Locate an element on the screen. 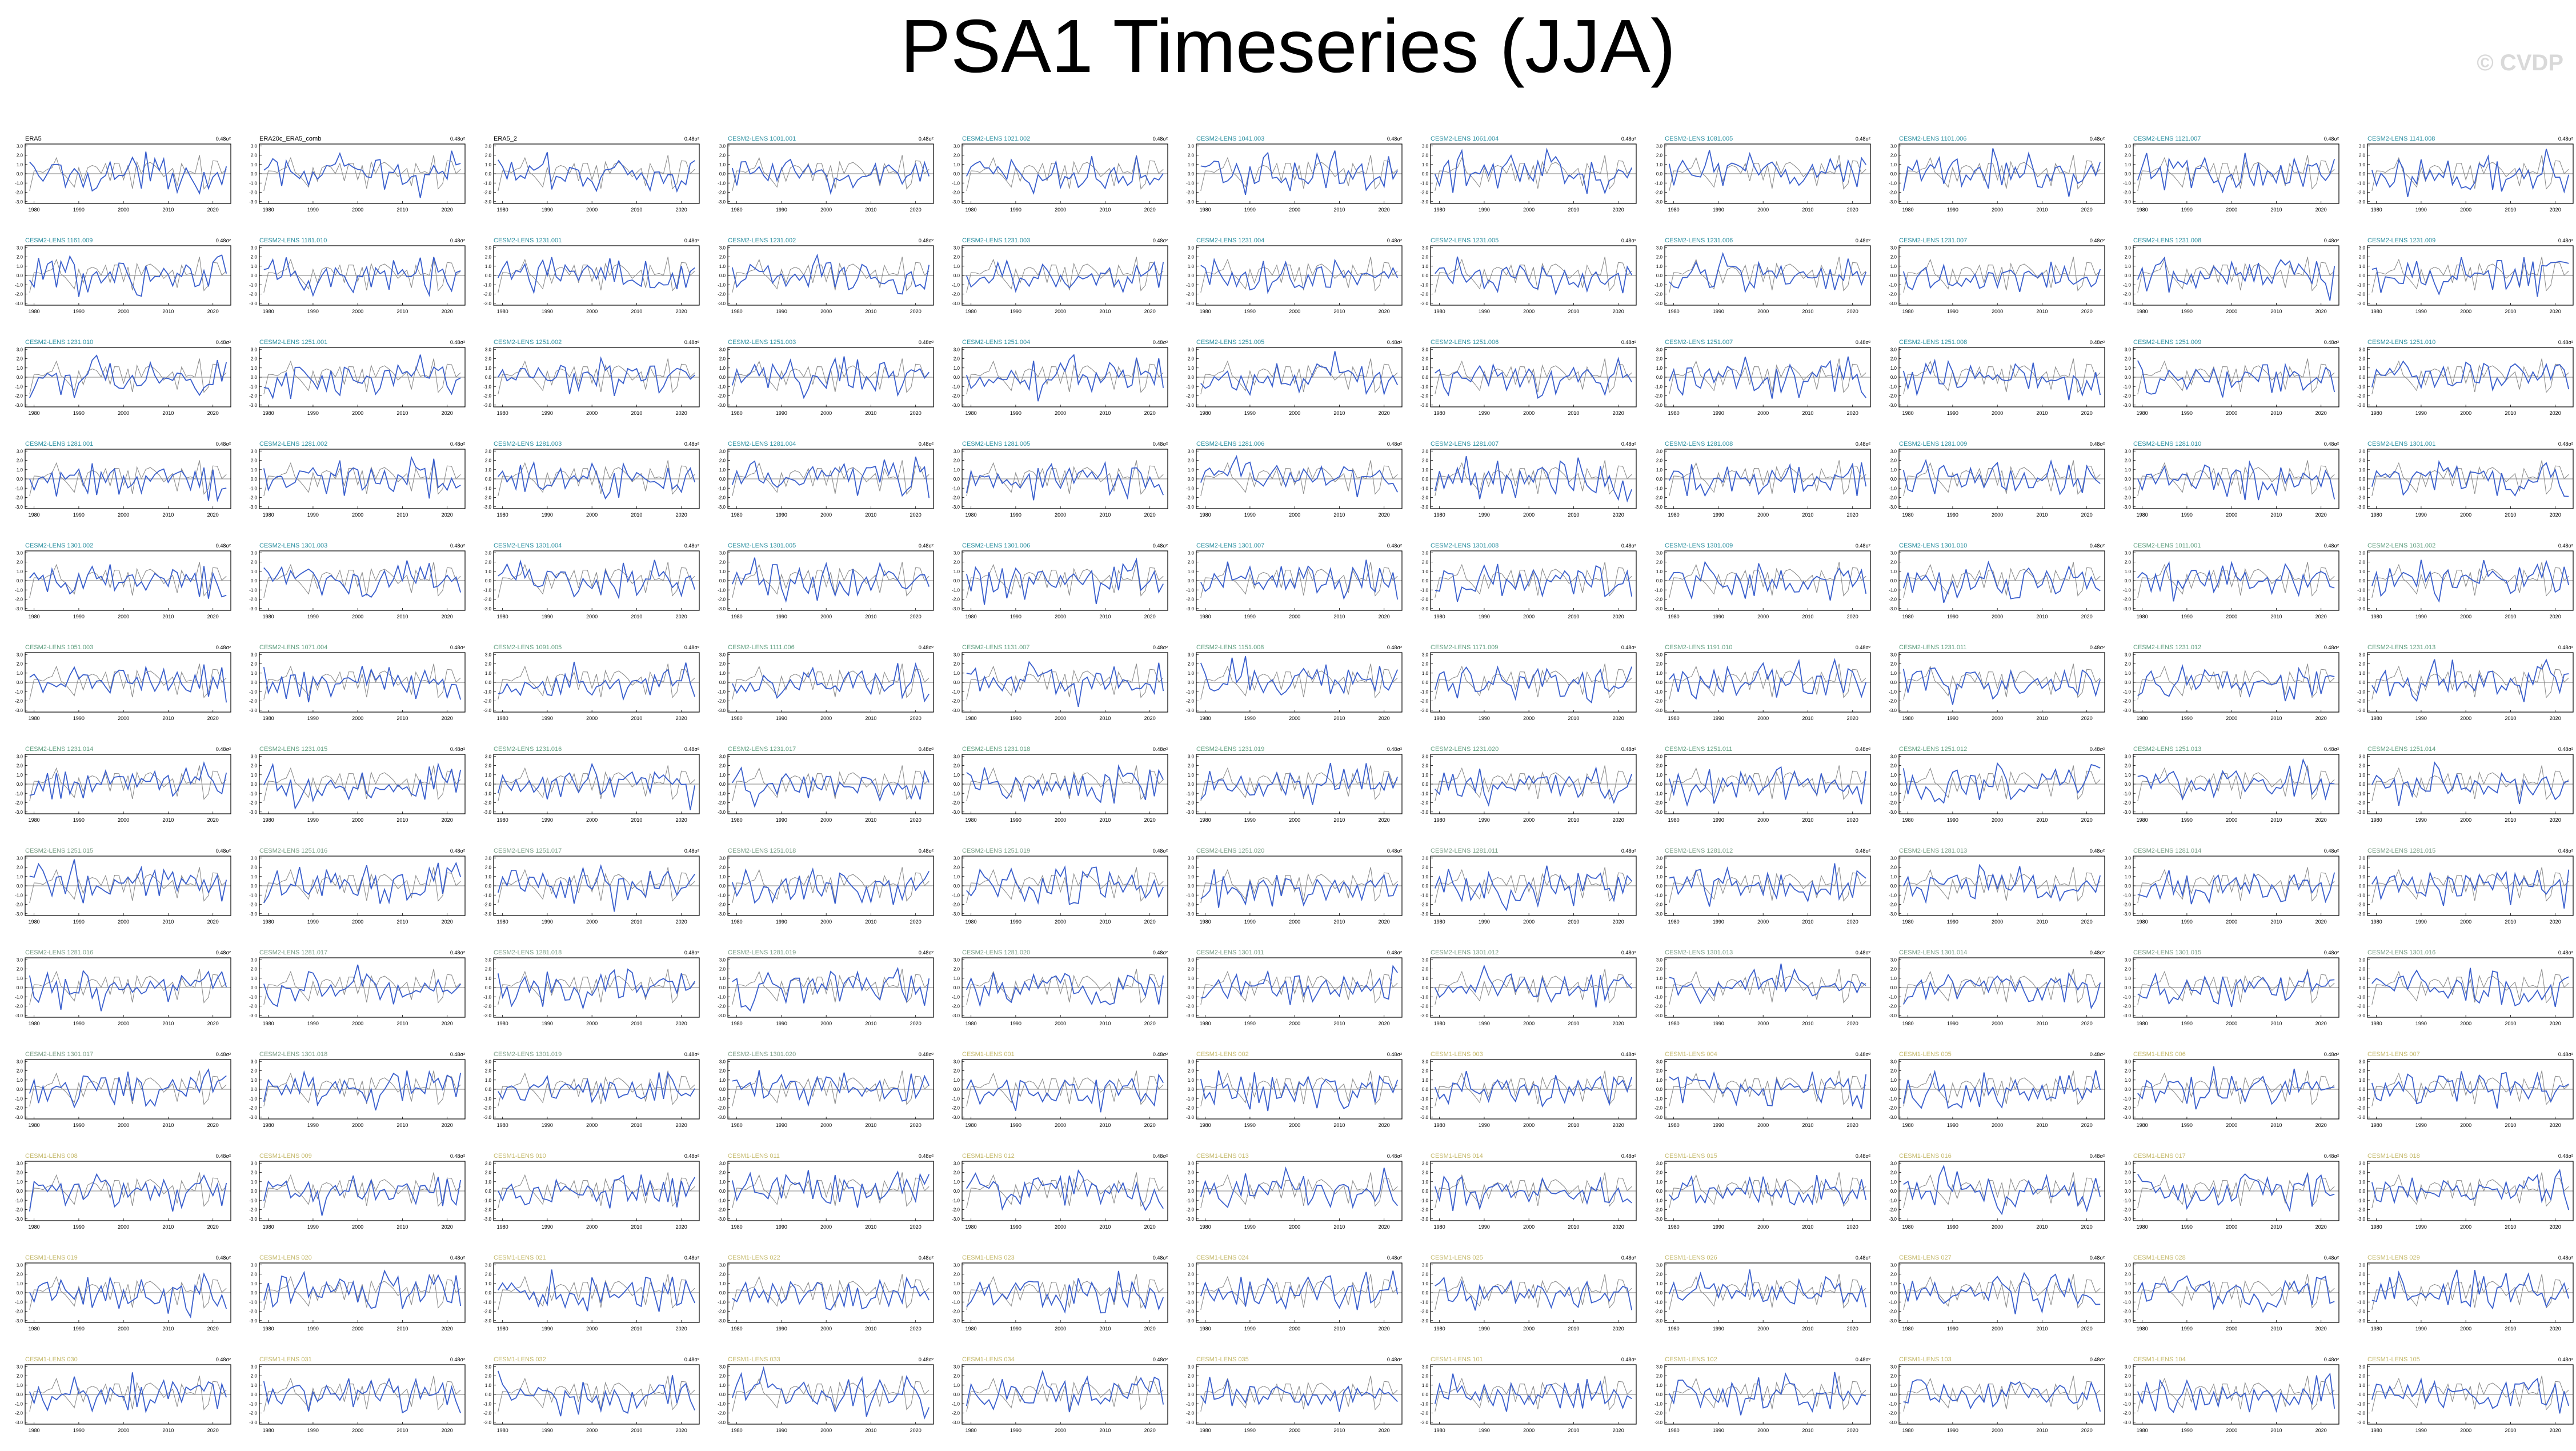 Image resolution: width=2576 pixels, height=1451 pixels. panel-label: CESM2-LENS 1301.007 is located at coordinates (1230, 545).